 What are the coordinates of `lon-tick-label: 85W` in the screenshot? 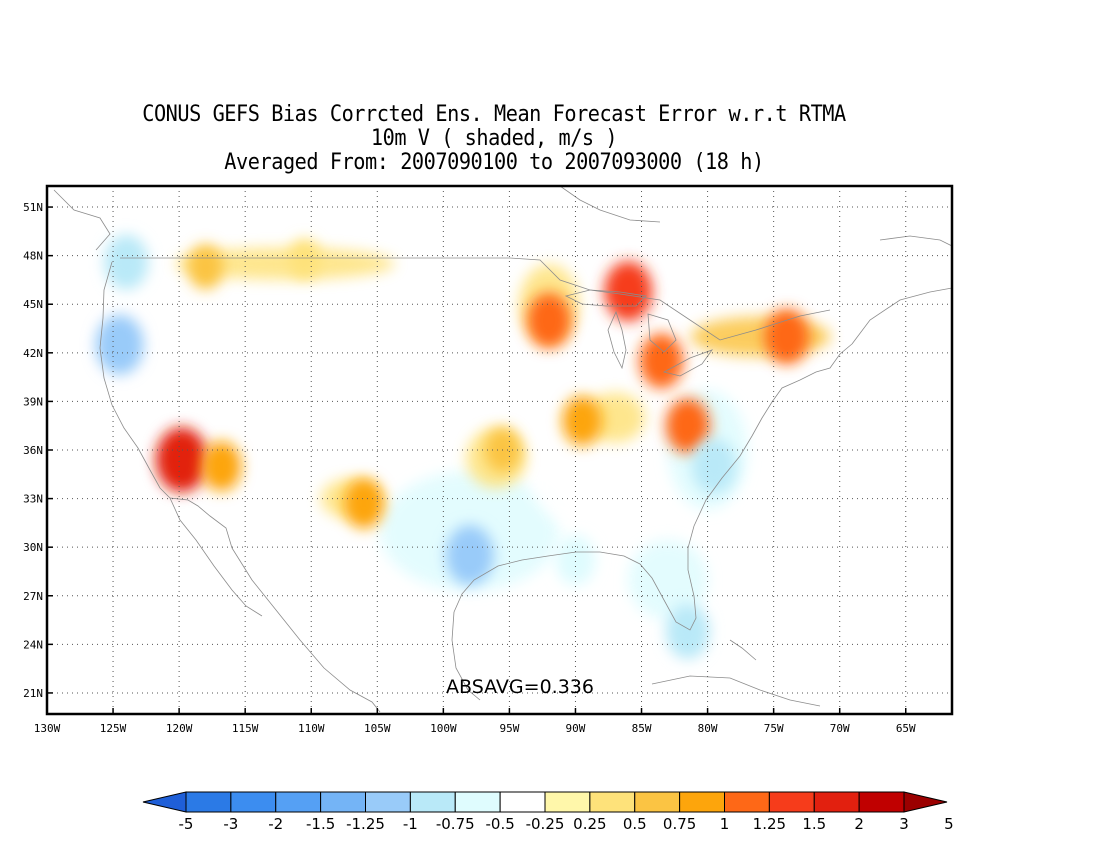 It's located at (642, 728).